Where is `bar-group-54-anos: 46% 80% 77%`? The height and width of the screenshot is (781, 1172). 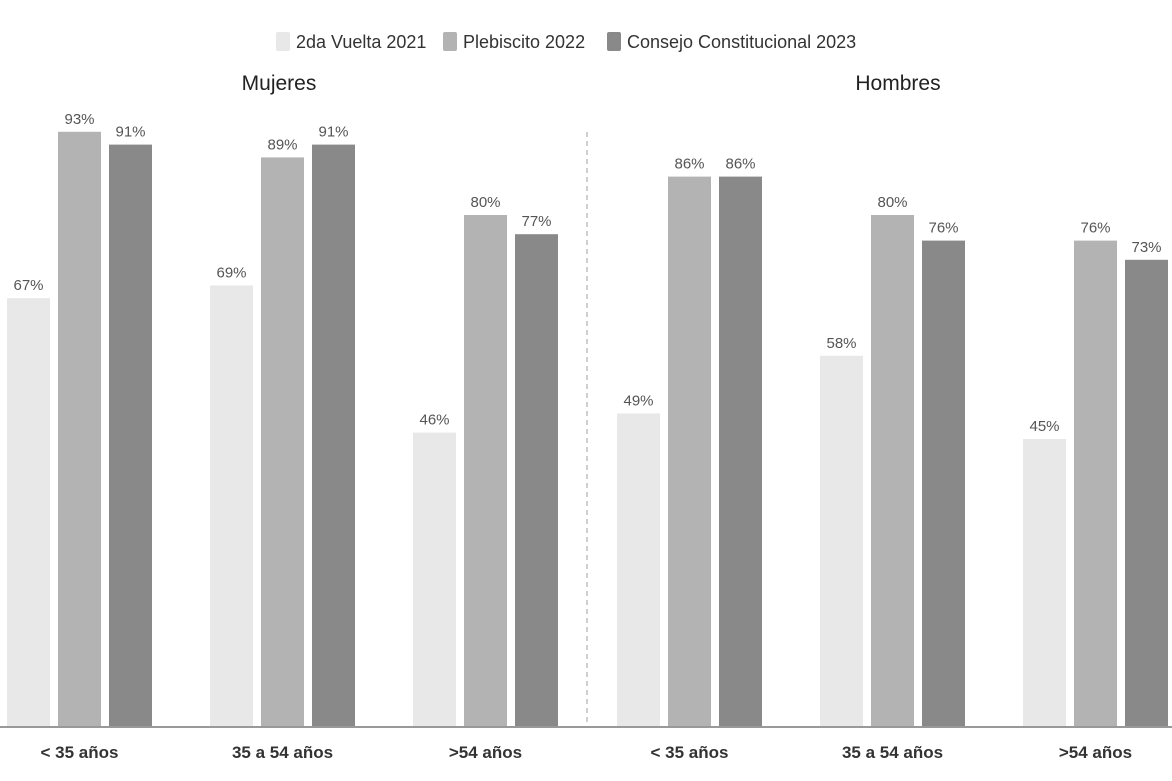
bar-group-54-anos: 46% 80% 77% is located at coordinates (485, 460).